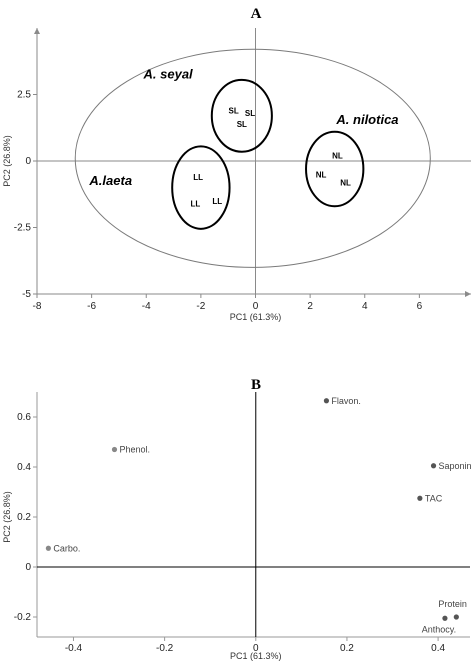 Image resolution: width=474 pixels, height=661 pixels. Describe the element at coordinates (452, 604) in the screenshot. I see `loading-label: Protein` at that location.